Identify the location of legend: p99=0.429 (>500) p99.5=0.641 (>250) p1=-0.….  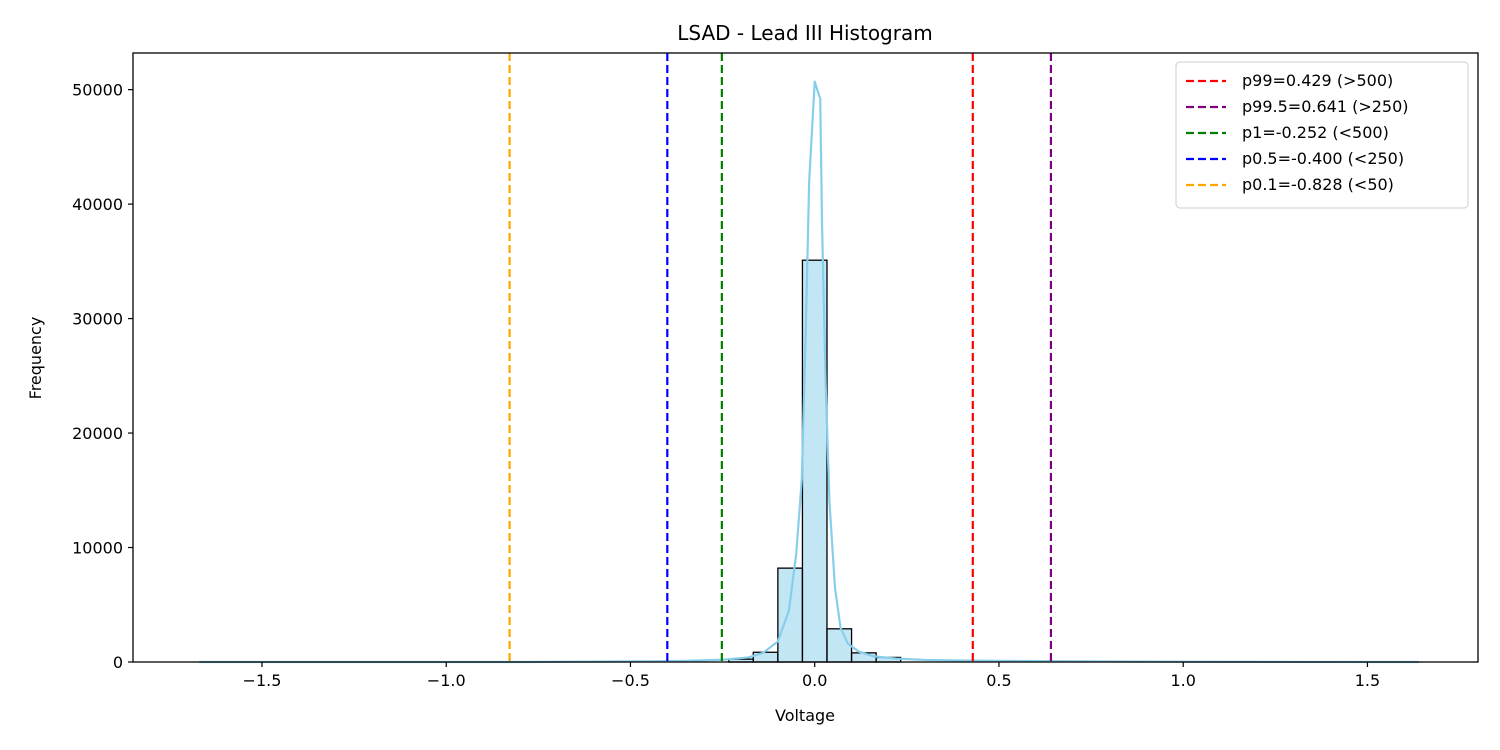
(1322, 135).